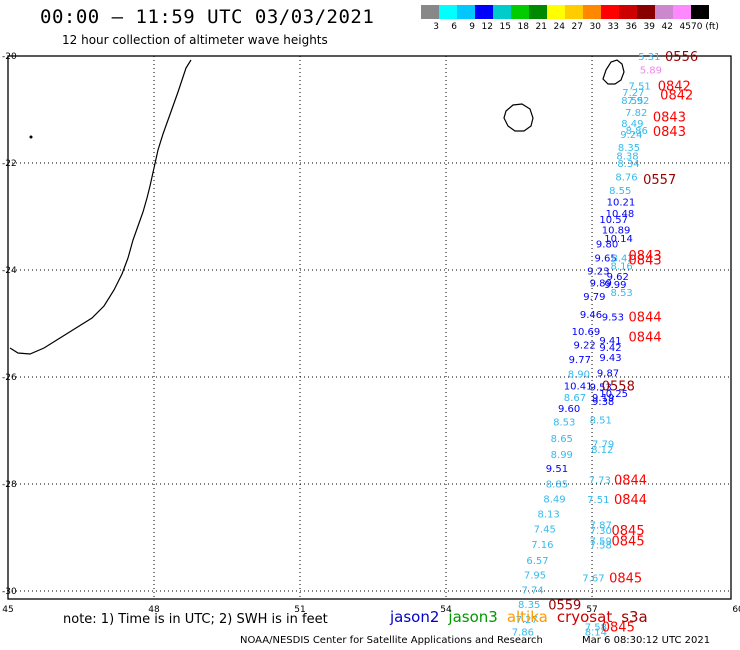 This screenshot has width=740, height=650. Describe the element at coordinates (7, 610) in the screenshot. I see `lon-tick-label: 45` at that location.